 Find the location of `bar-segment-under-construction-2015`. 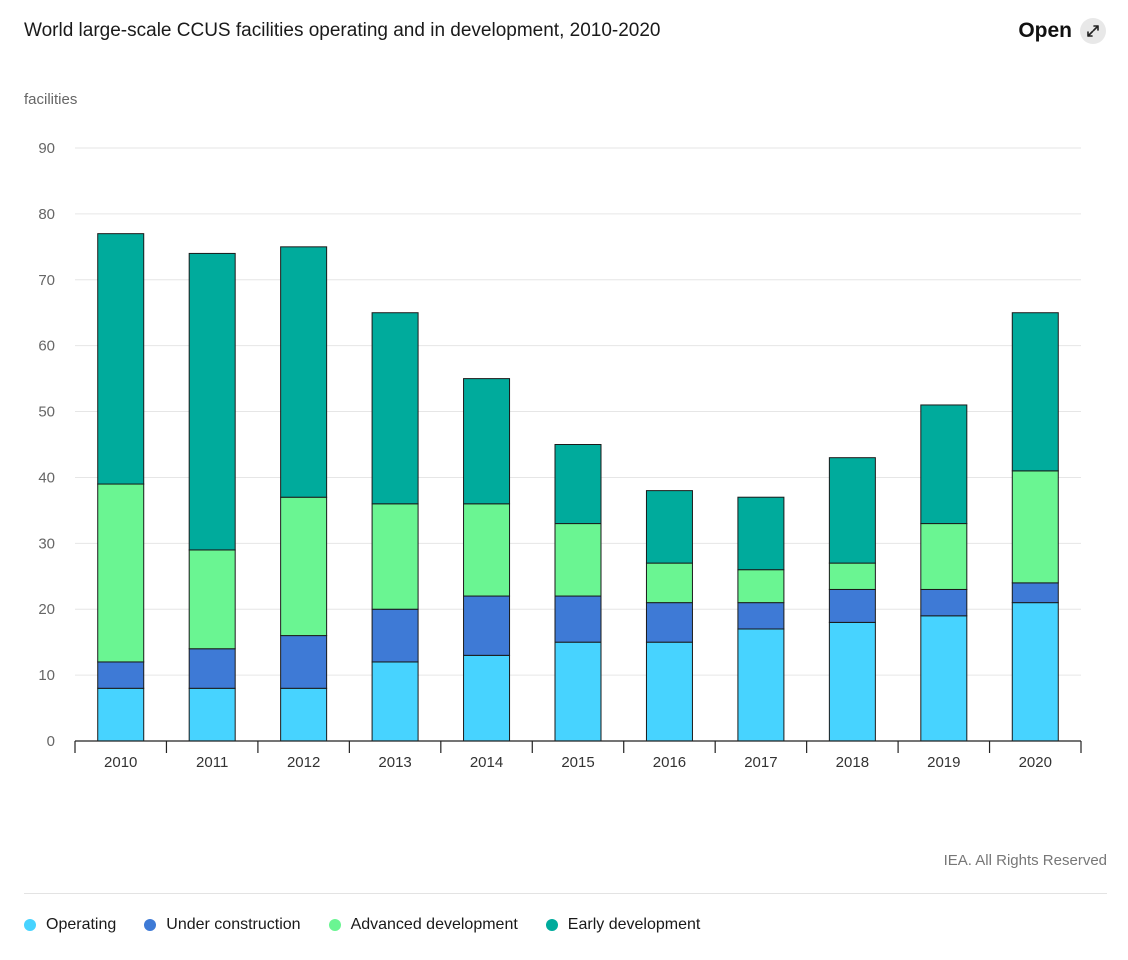

bar-segment-under-construction-2015 is located at coordinates (578, 619).